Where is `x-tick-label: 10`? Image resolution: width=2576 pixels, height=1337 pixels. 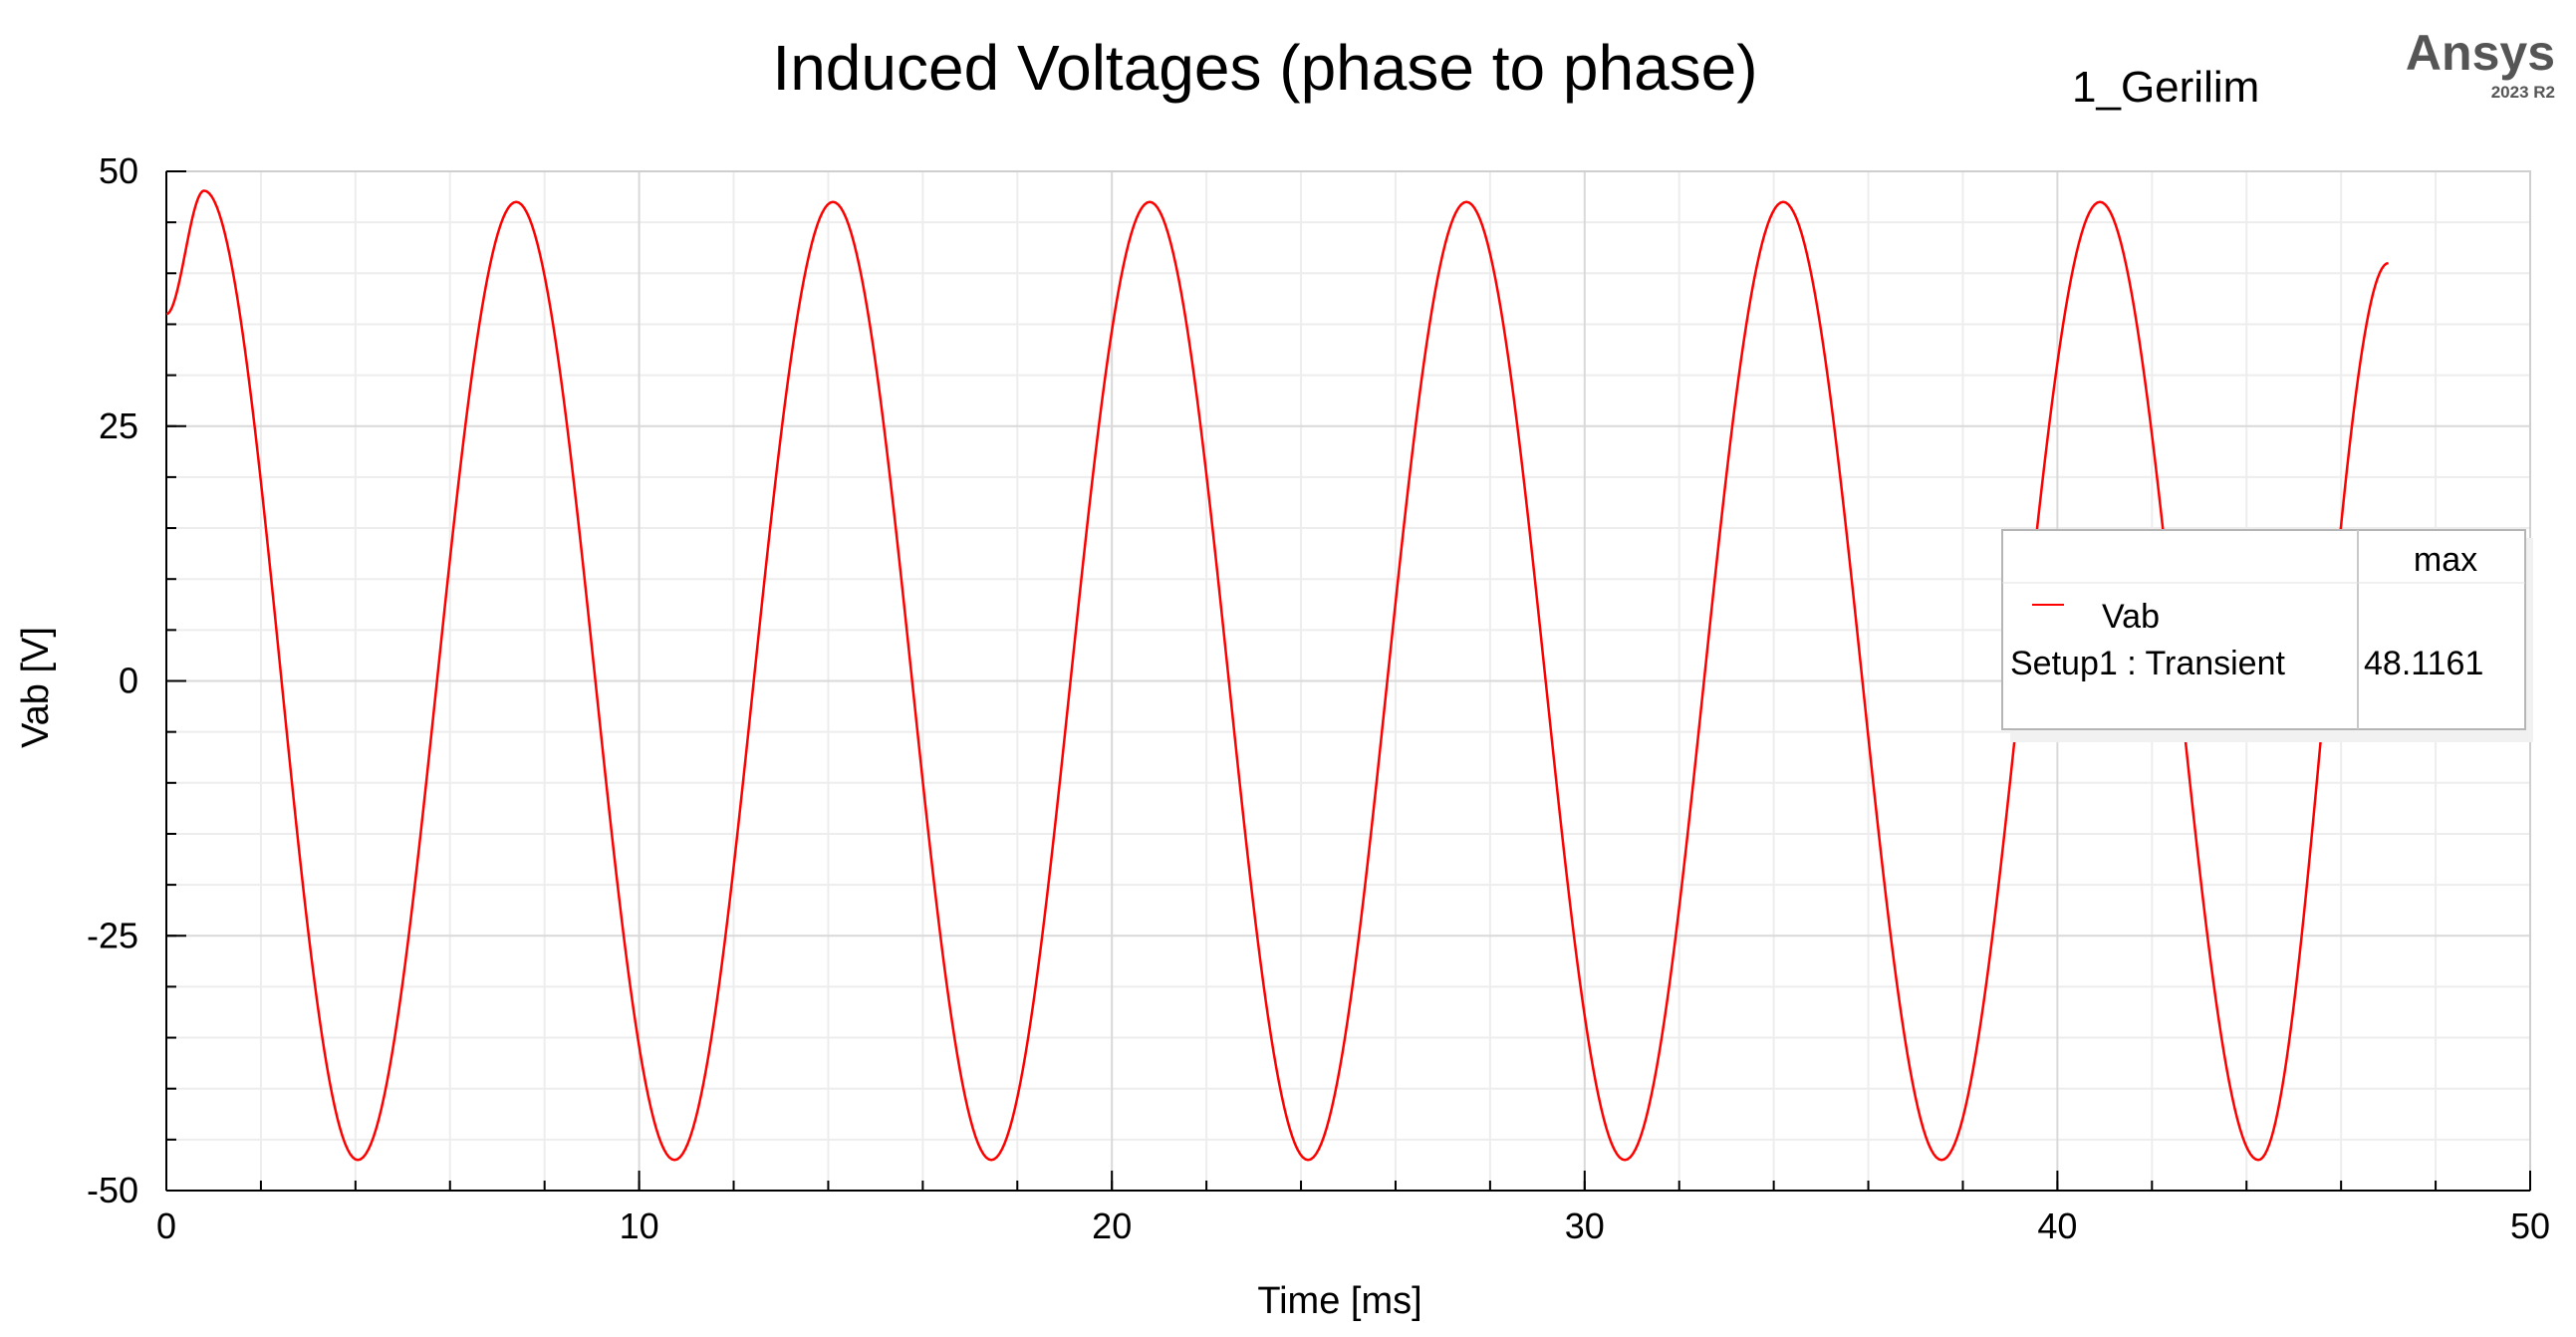 x-tick-label: 10 is located at coordinates (639, 1225).